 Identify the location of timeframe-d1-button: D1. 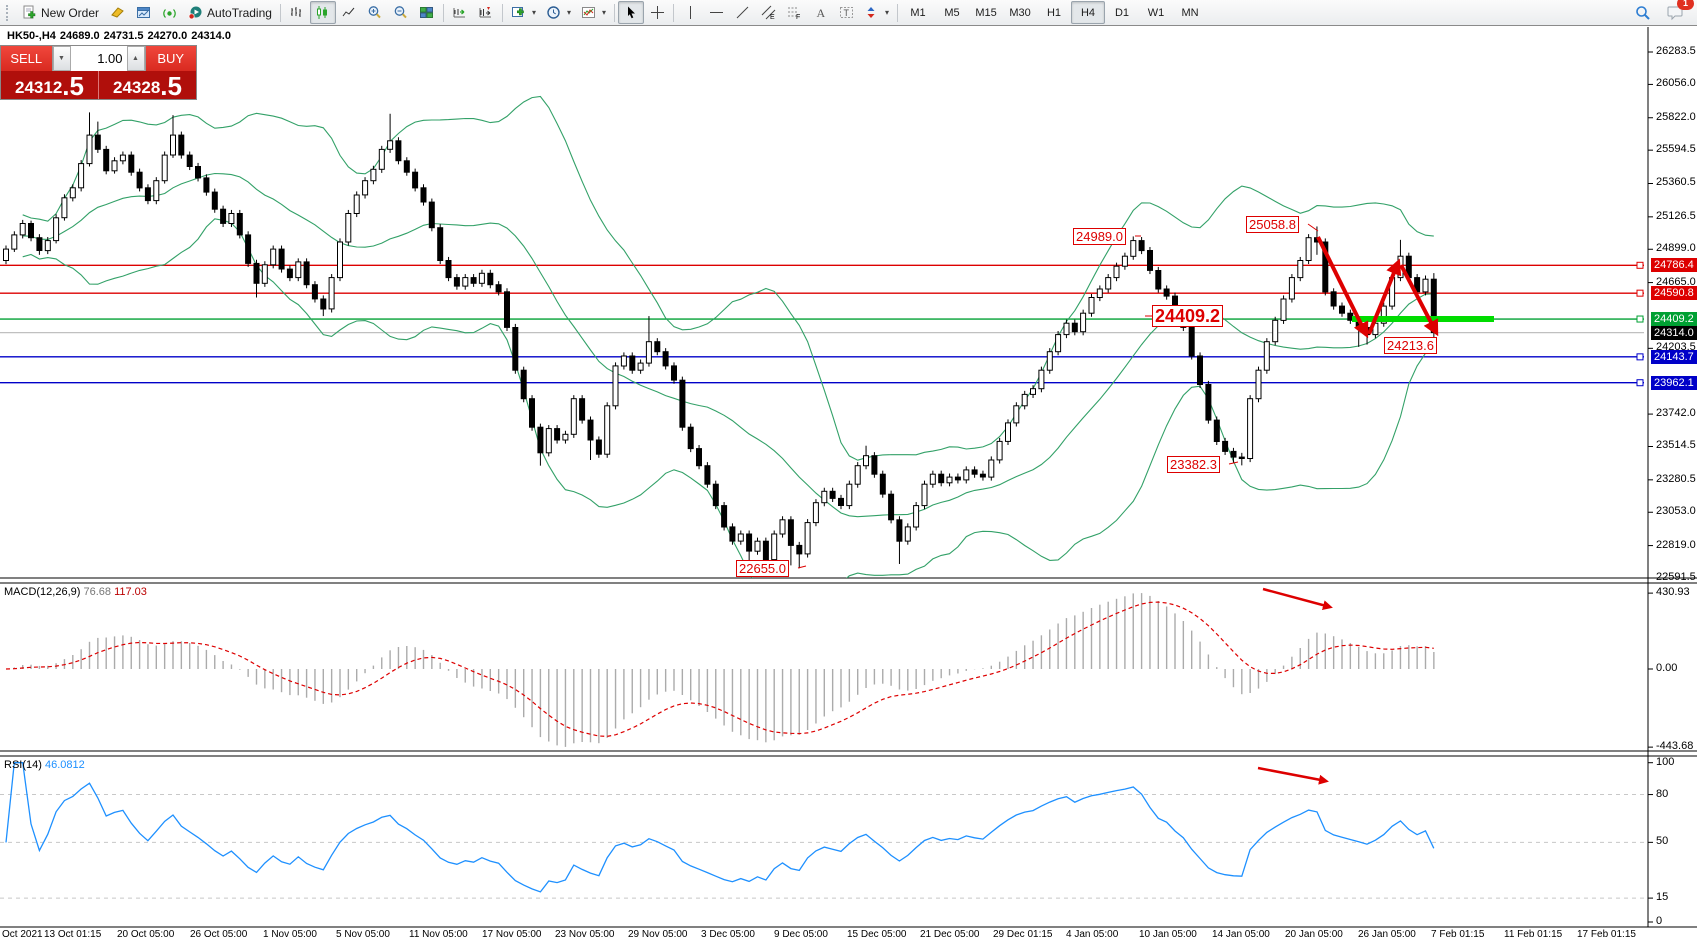
(1122, 12).